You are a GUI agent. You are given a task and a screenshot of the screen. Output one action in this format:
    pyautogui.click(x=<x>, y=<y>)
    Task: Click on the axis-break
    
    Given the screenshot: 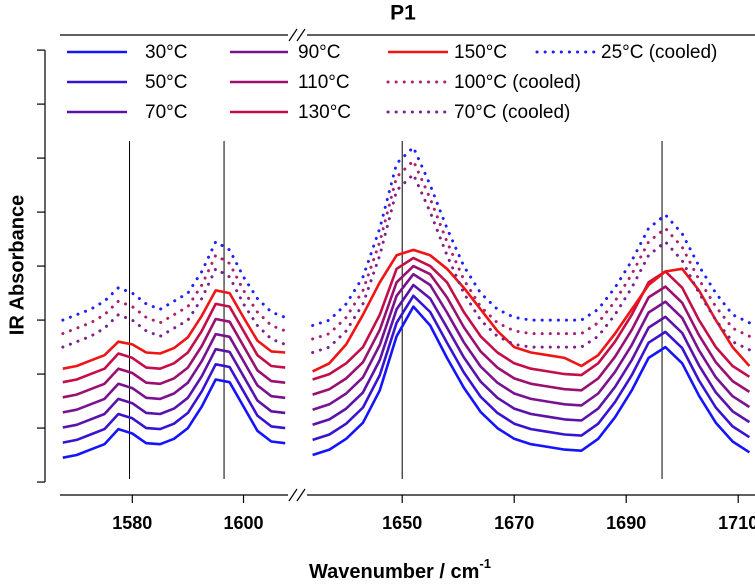 What is the action you would take?
    pyautogui.click(x=297, y=265)
    